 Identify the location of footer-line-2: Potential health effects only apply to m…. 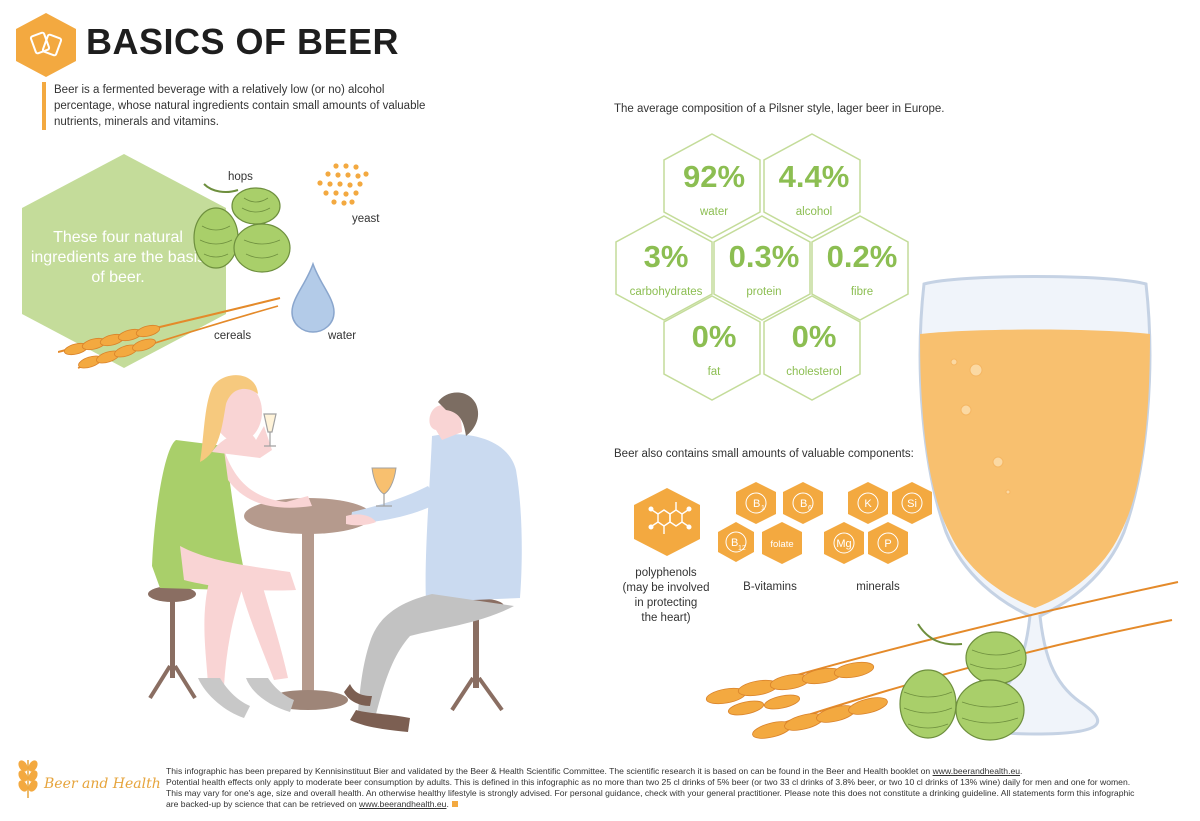
(648, 782).